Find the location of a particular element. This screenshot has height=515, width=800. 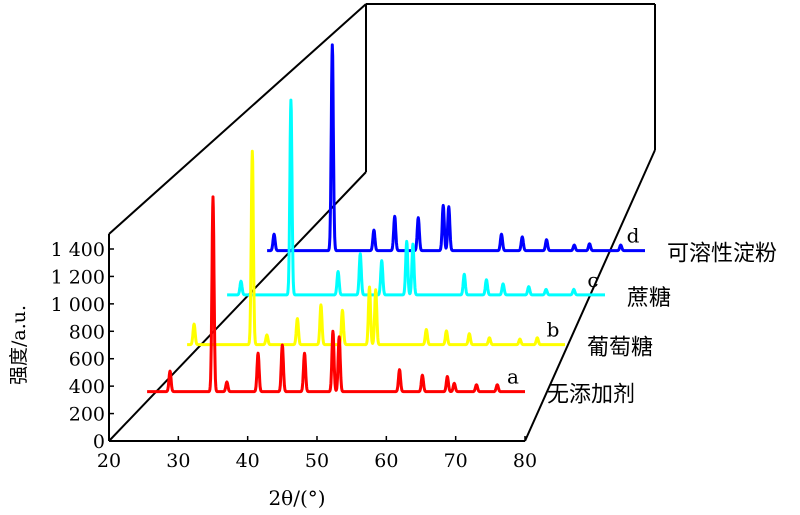

y-axis-label: 强度/a.u. is located at coordinates (19, 345).